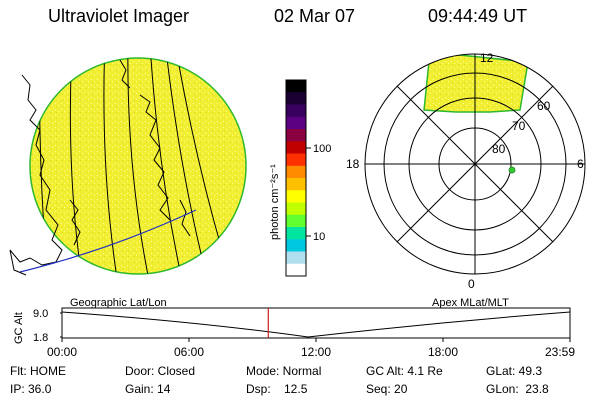  What do you see at coordinates (499, 149) in the screenshot?
I see `lat-label-80: 80` at bounding box center [499, 149].